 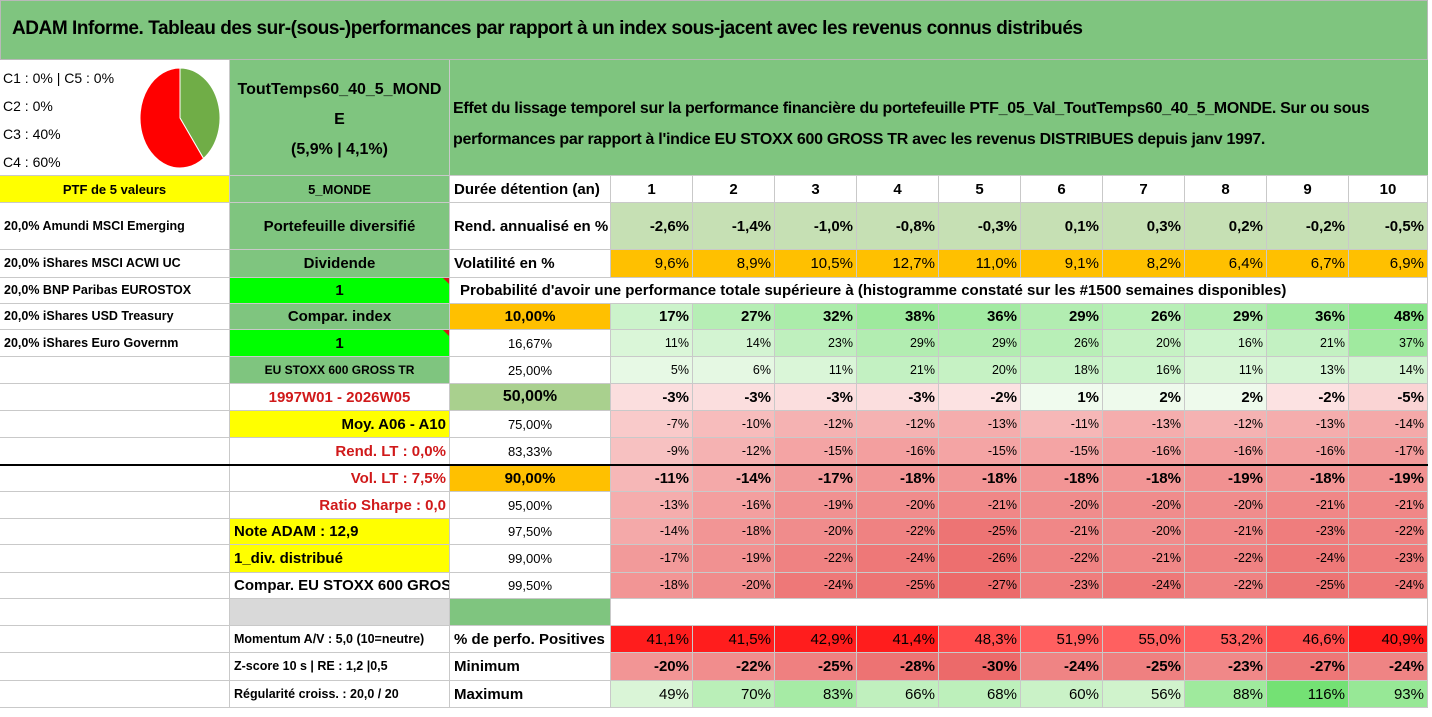 I want to click on percentile-value-cell: 13%, so click(x=1308, y=370).